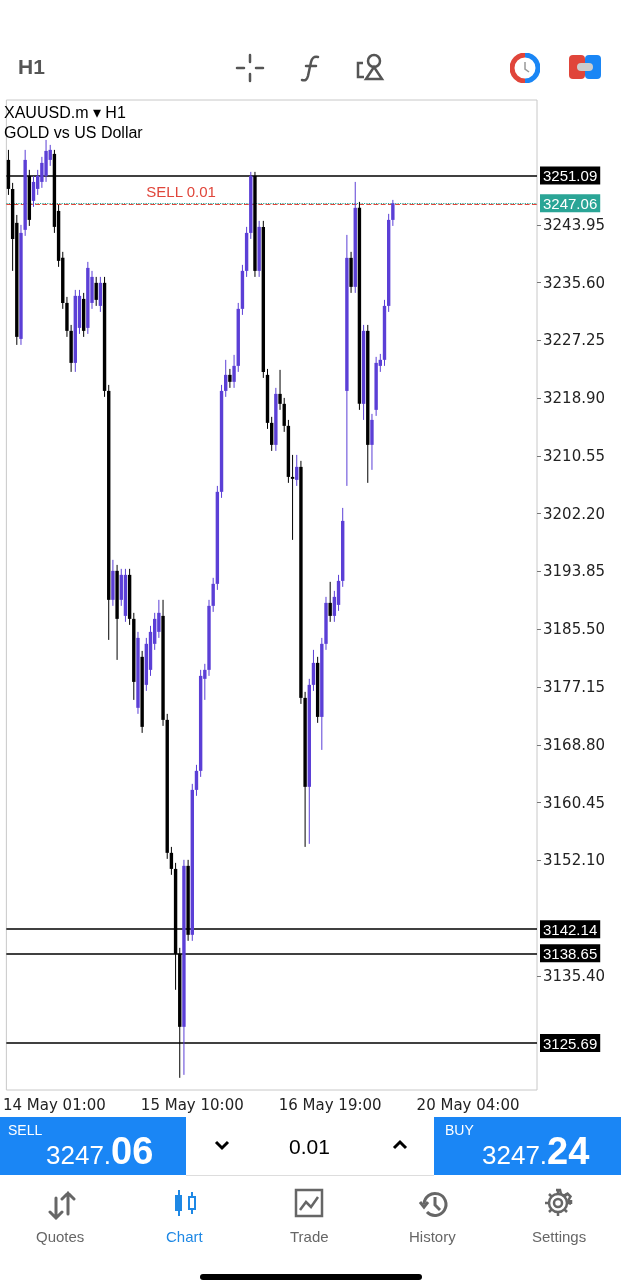 The image size is (621, 1280). What do you see at coordinates (574, 455) in the screenshot?
I see `y-tick-label: 3210.55` at bounding box center [574, 455].